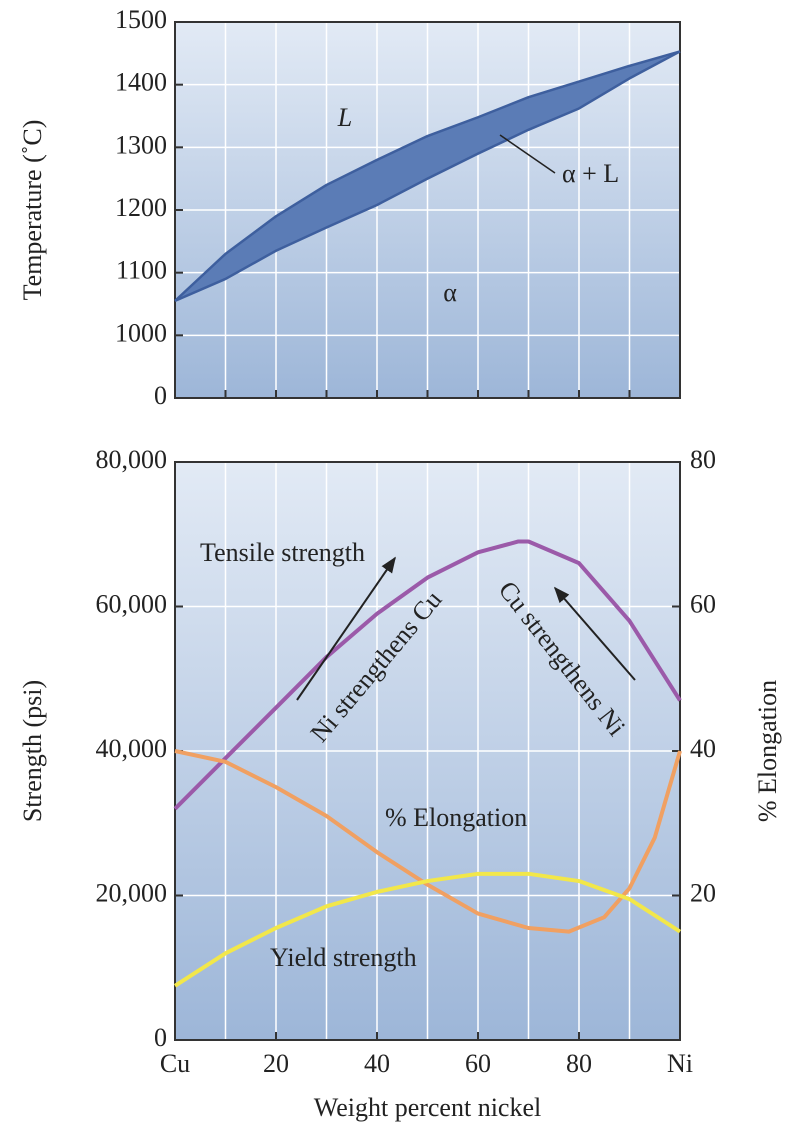 This screenshot has width=791, height=1136. I want to click on y2-tick-label: 20, so click(703, 892).